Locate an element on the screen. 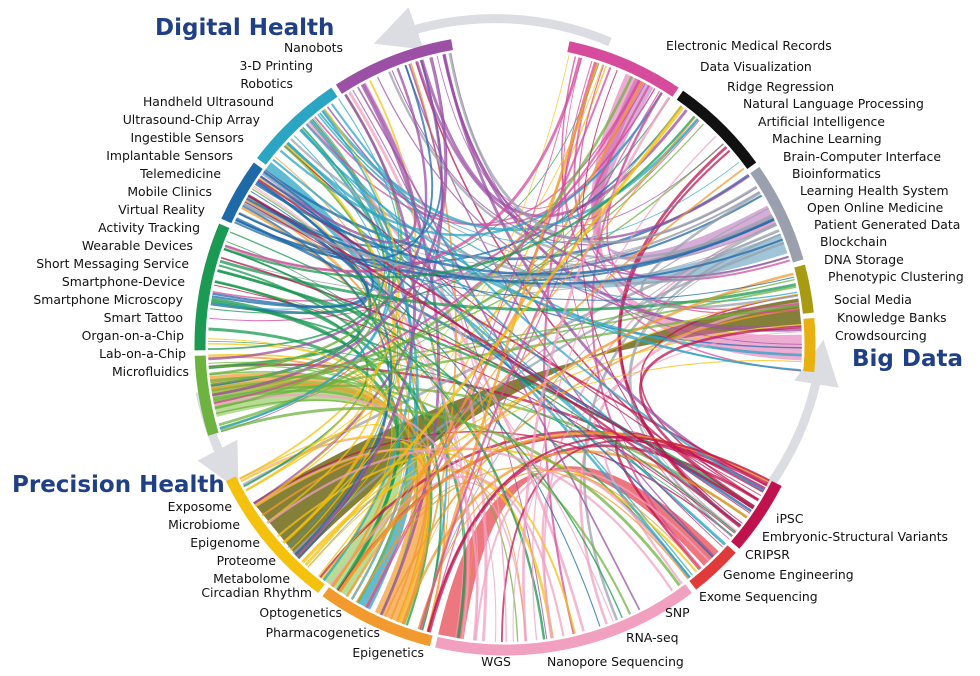 Image resolution: width=980 pixels, height=676 pixels. label-item: Smartphone-Device is located at coordinates (123, 281).